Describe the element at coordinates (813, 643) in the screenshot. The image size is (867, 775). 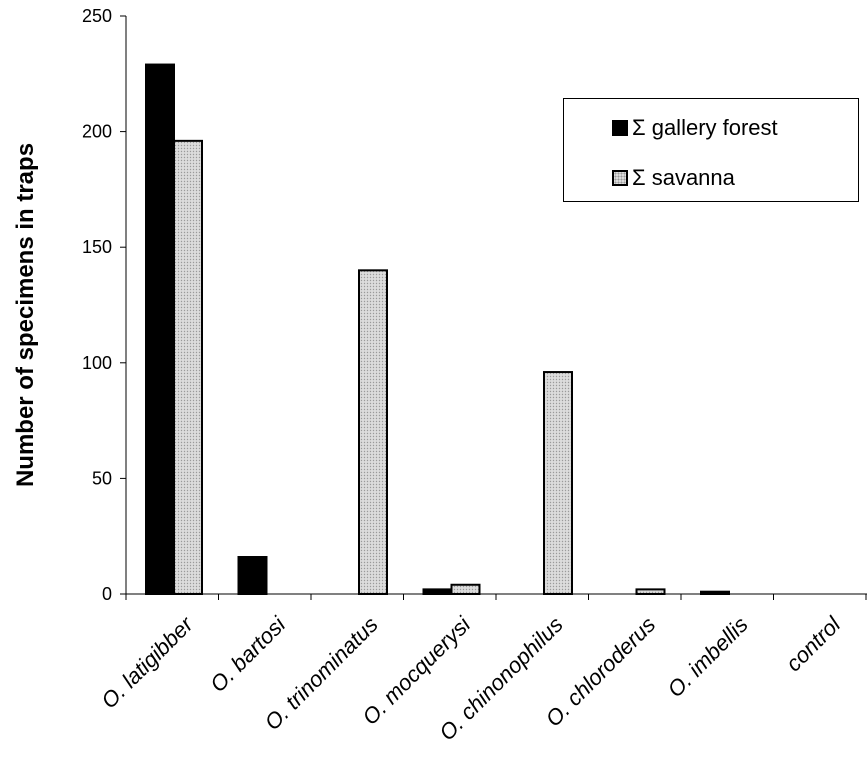
I see `x-tick-label: control` at that location.